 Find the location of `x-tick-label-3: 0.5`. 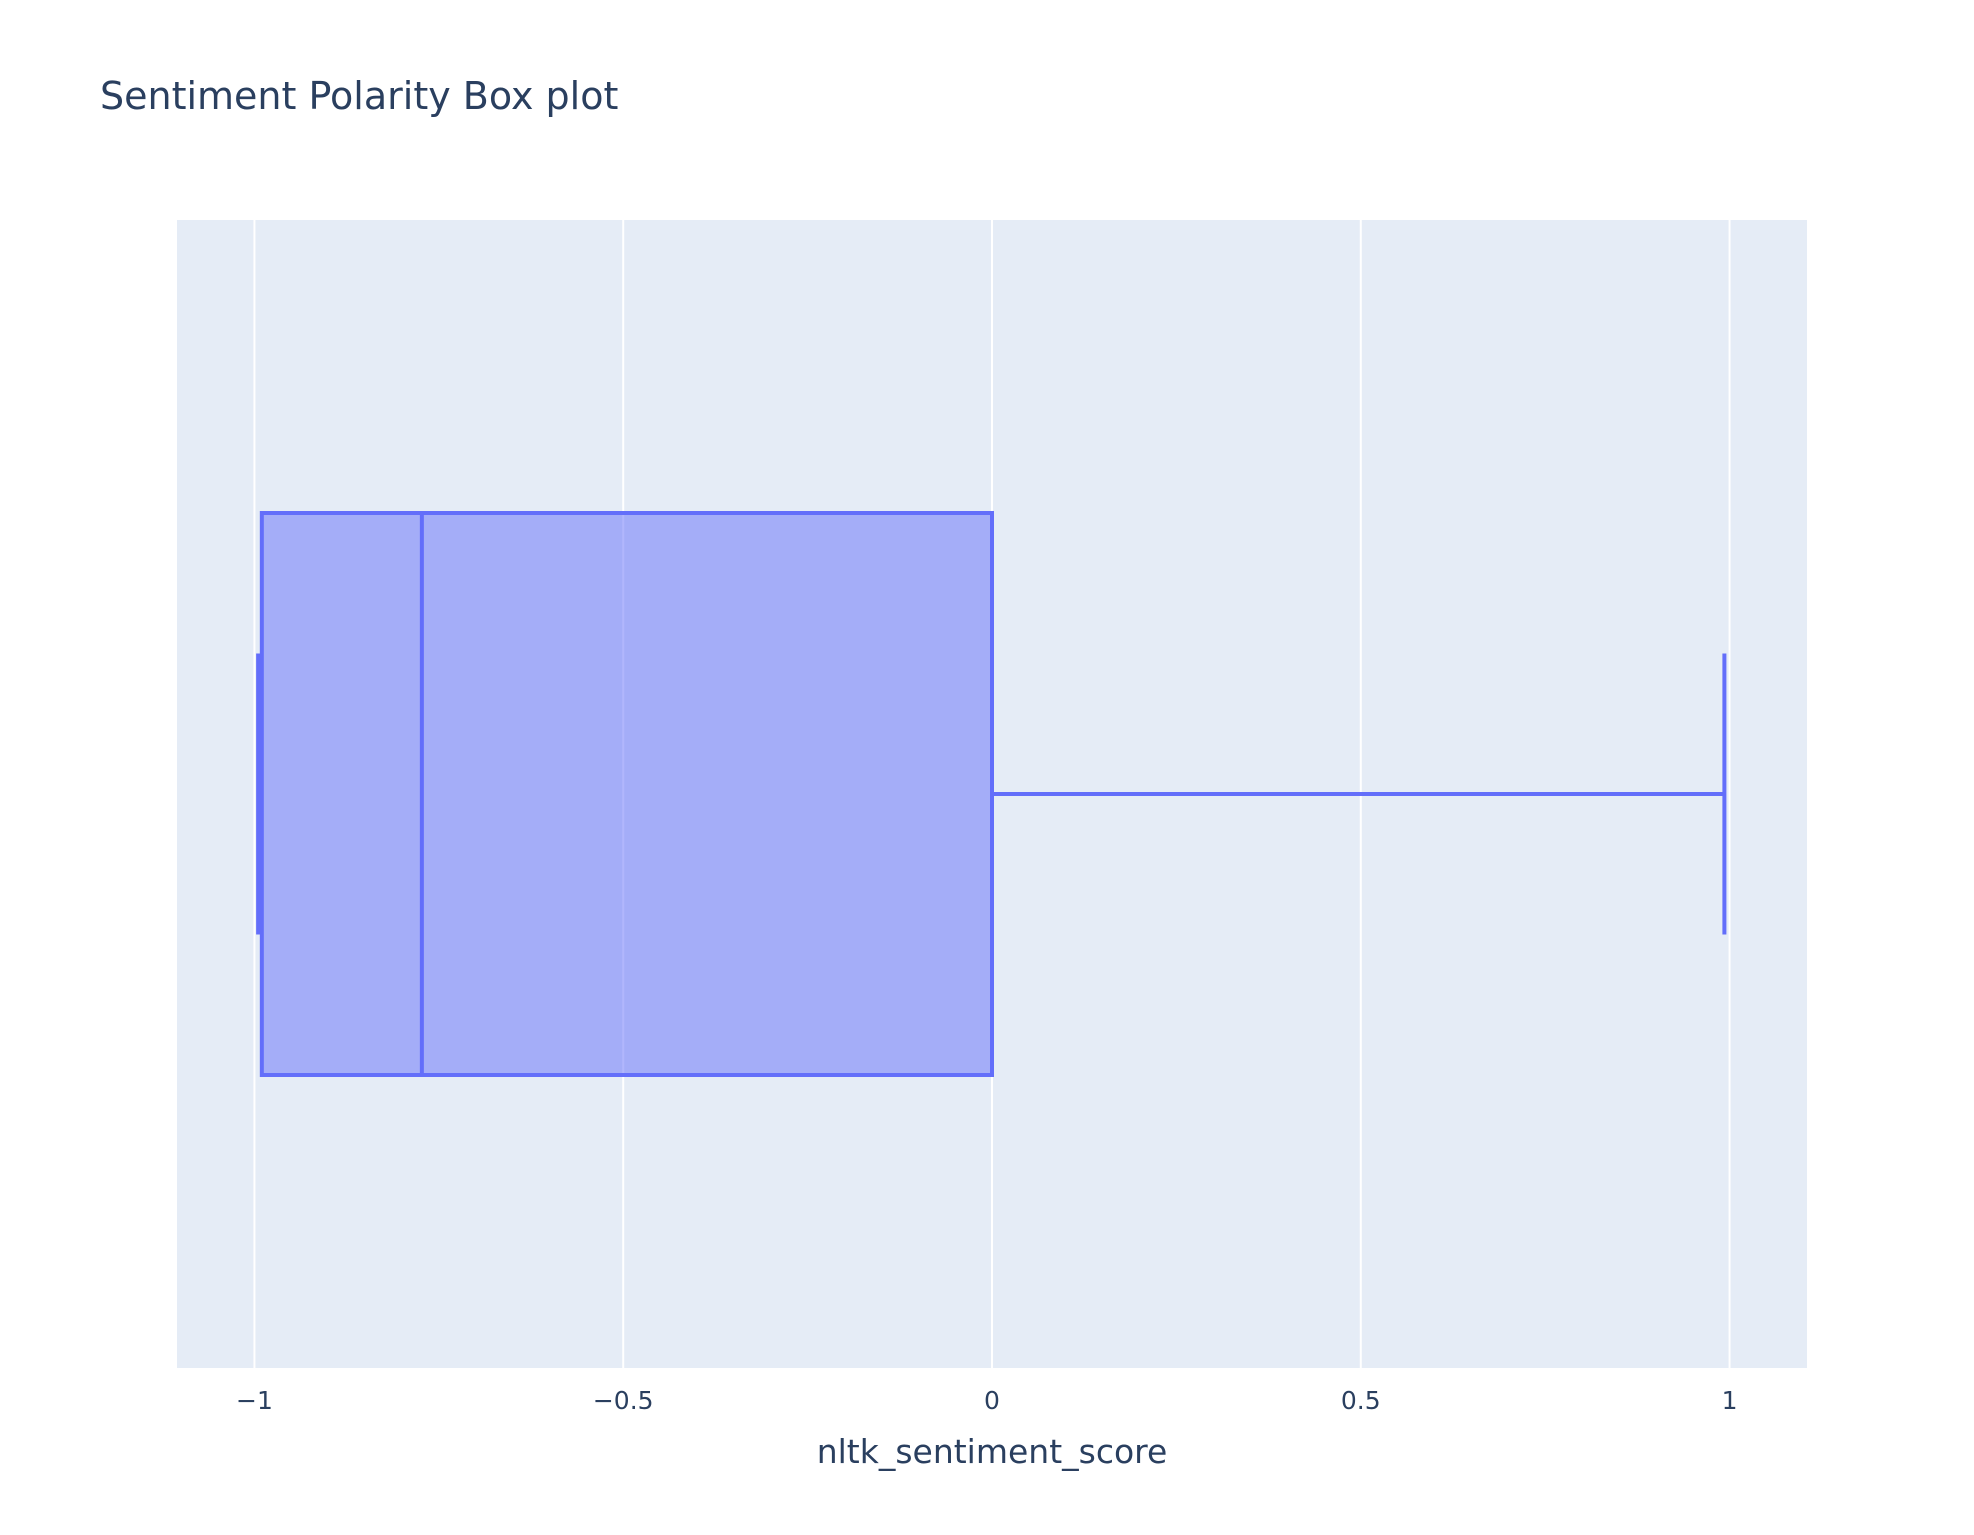

x-tick-label-3: 0.5 is located at coordinates (1361, 1400).